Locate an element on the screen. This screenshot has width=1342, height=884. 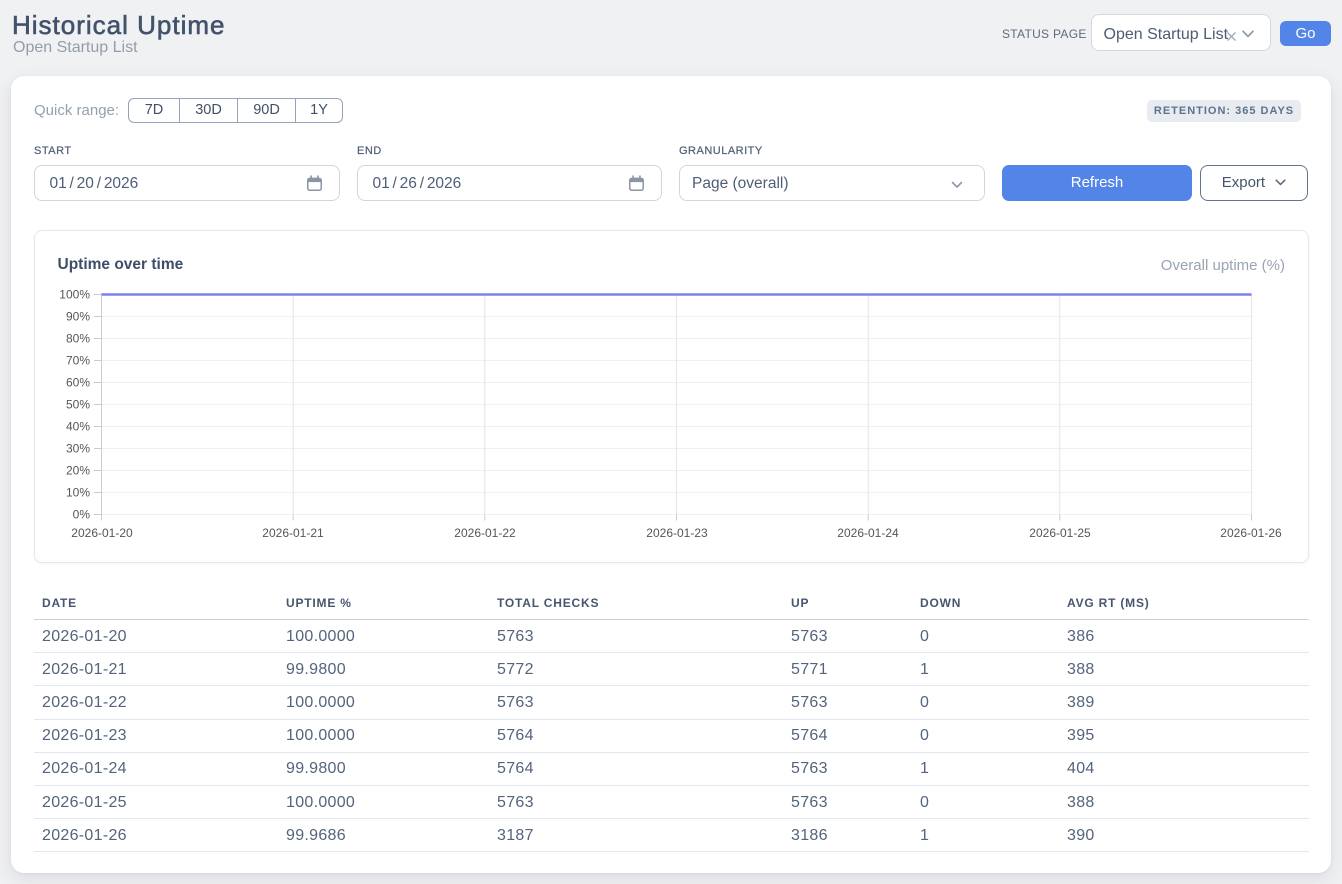
svg-text: 40% is located at coordinates (78, 427).